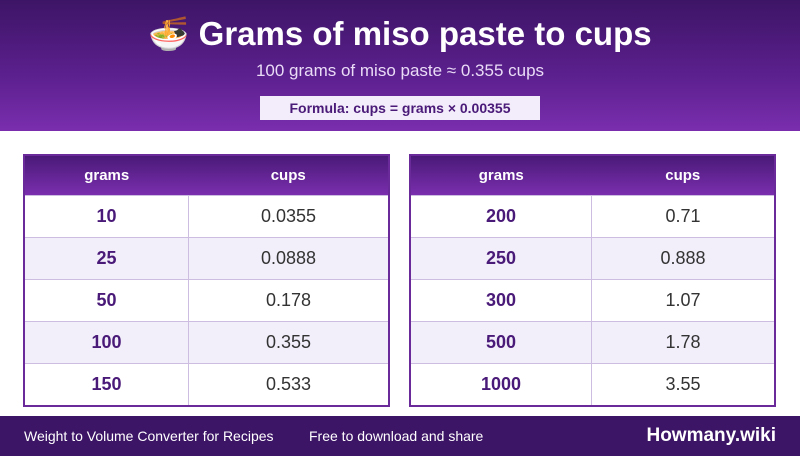 Image resolution: width=800 pixels, height=456 pixels. I want to click on row: 500 1.78, so click(592, 342).